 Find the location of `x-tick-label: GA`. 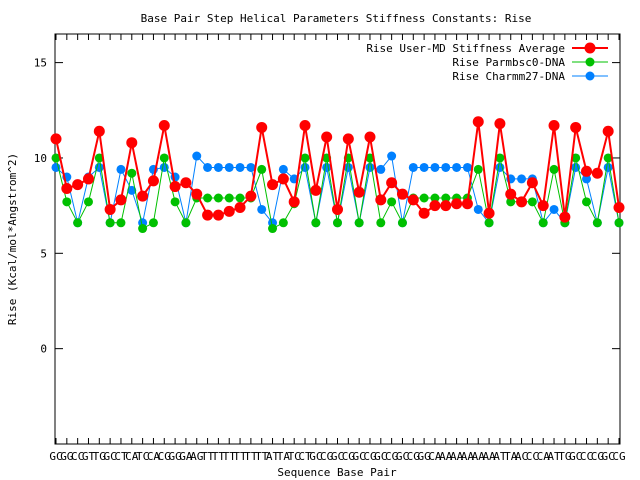

x-tick-label: GA is located at coordinates (186, 456).